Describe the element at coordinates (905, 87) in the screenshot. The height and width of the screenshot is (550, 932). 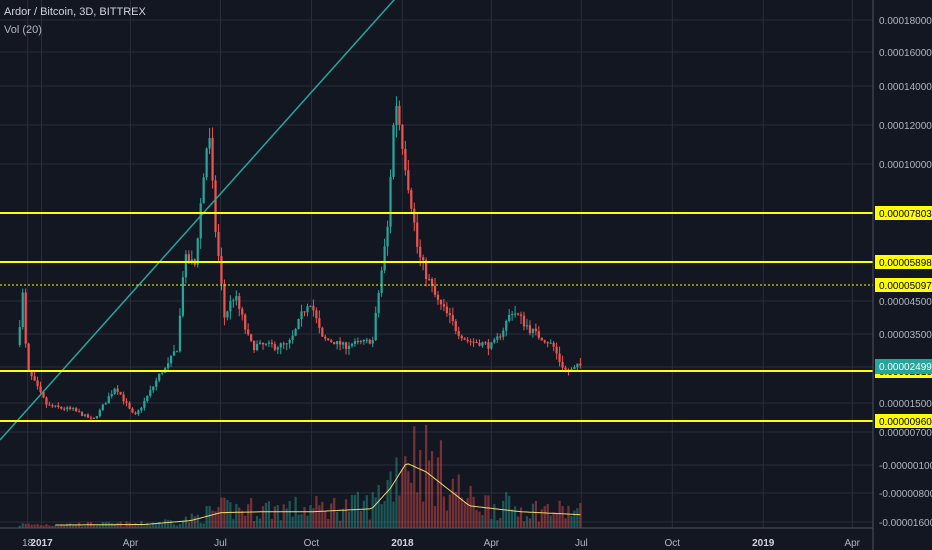
I see `price-tick-label: 0.00014000` at that location.